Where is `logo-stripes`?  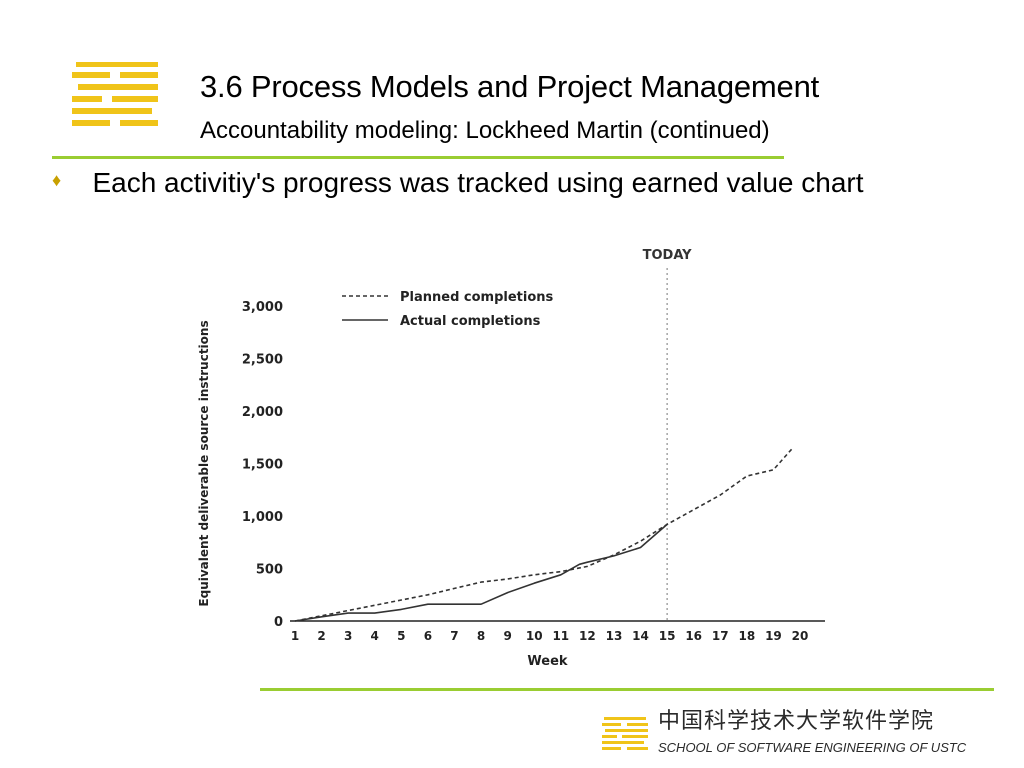
logo-stripes is located at coordinates (115, 94).